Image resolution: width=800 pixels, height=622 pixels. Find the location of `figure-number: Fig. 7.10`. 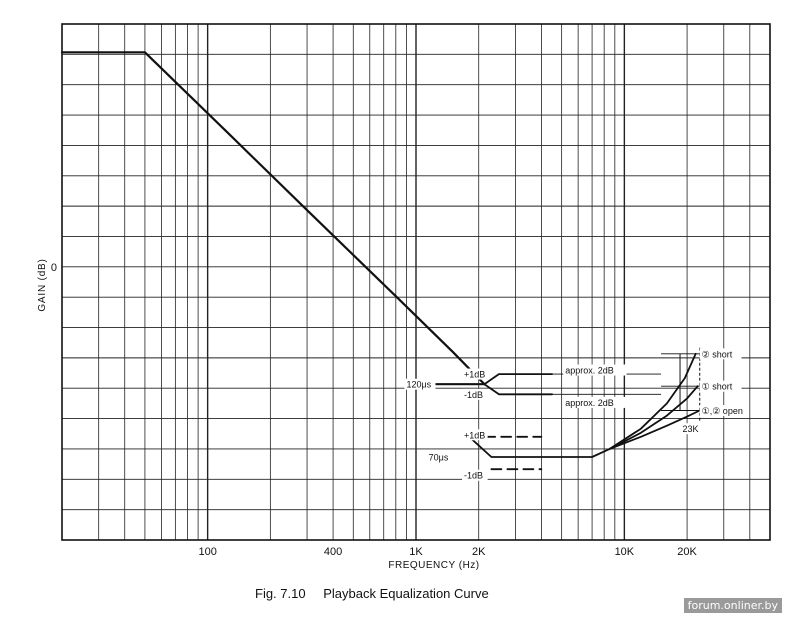

figure-number: Fig. 7.10 is located at coordinates (280, 593).